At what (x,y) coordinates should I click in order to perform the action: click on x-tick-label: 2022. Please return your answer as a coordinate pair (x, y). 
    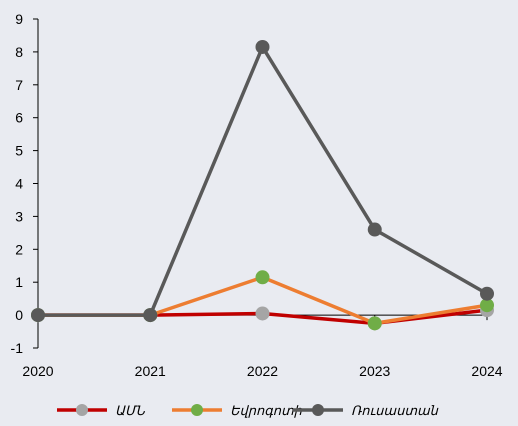
    Looking at the image, I should click on (262, 371).